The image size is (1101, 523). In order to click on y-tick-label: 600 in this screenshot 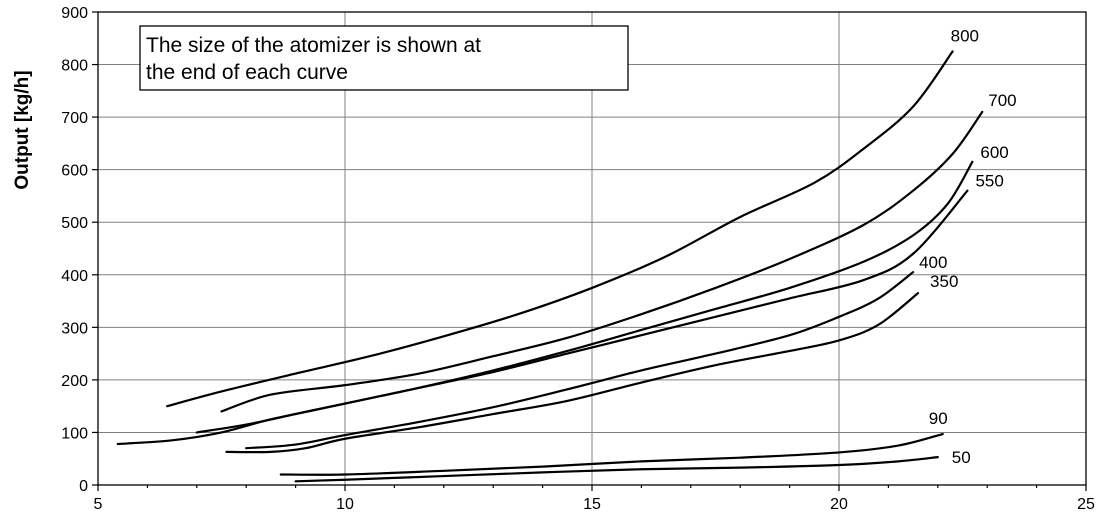, I will do `click(74, 171)`.